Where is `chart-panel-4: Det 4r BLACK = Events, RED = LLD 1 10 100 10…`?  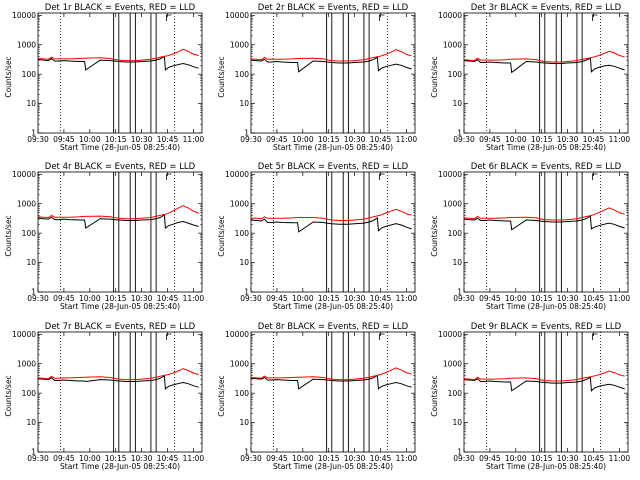
chart-panel-4: Det 4r BLACK = Events, RED = LLD 1 10 100 10… is located at coordinates (104, 236).